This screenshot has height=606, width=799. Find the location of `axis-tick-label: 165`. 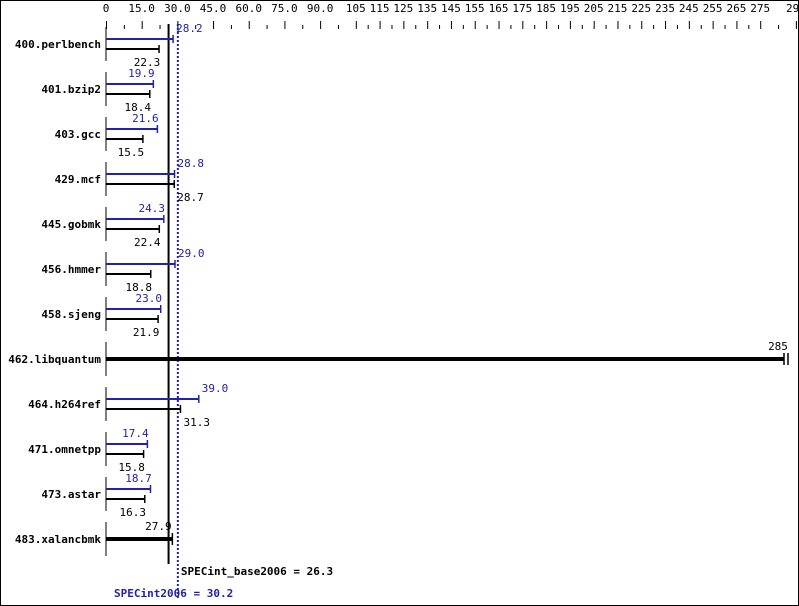

axis-tick-label: 165 is located at coordinates (499, 8).